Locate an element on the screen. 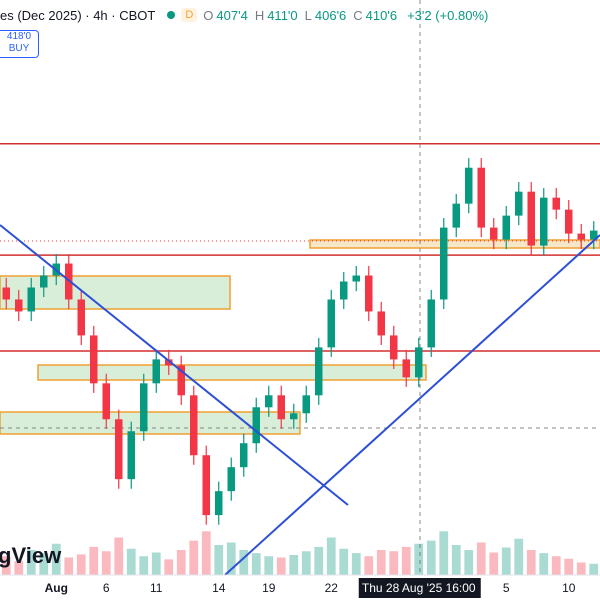 The height and width of the screenshot is (605, 600). ohlc-key: L is located at coordinates (308, 15).